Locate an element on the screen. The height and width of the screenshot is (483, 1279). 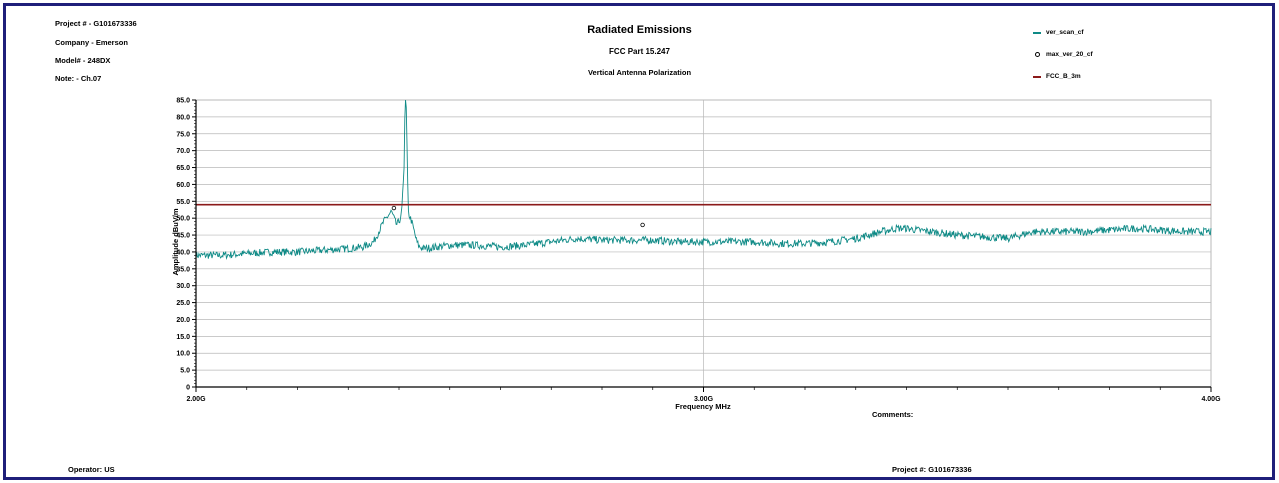
y-tick-label: 75.0 is located at coordinates (183, 134).